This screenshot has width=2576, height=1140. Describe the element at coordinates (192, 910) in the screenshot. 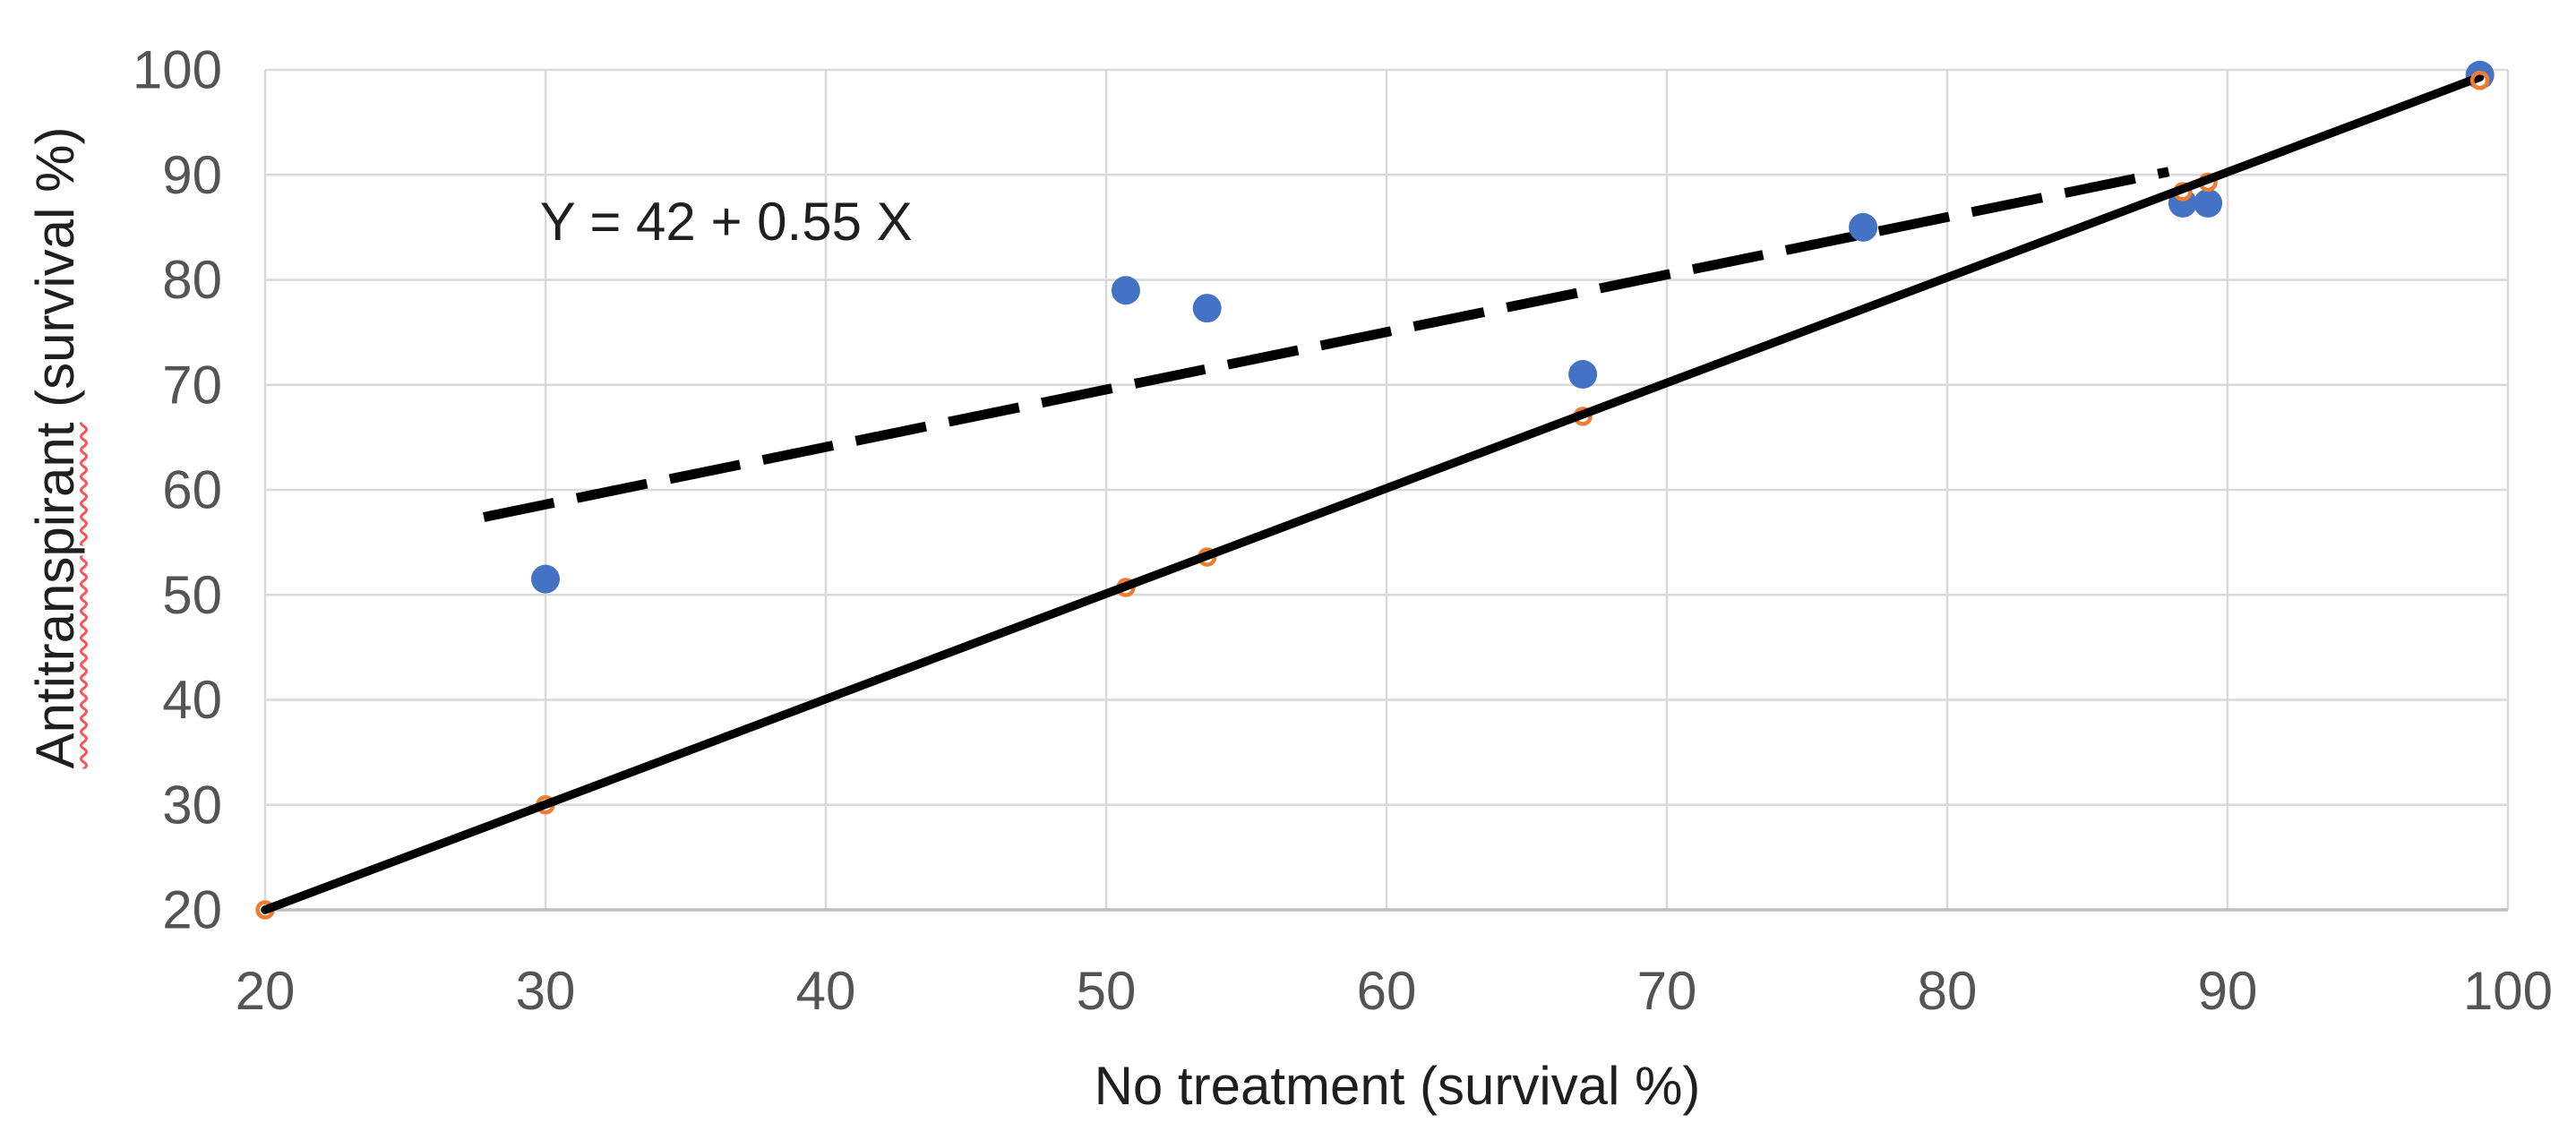

I see `y-tick-label: 20` at that location.